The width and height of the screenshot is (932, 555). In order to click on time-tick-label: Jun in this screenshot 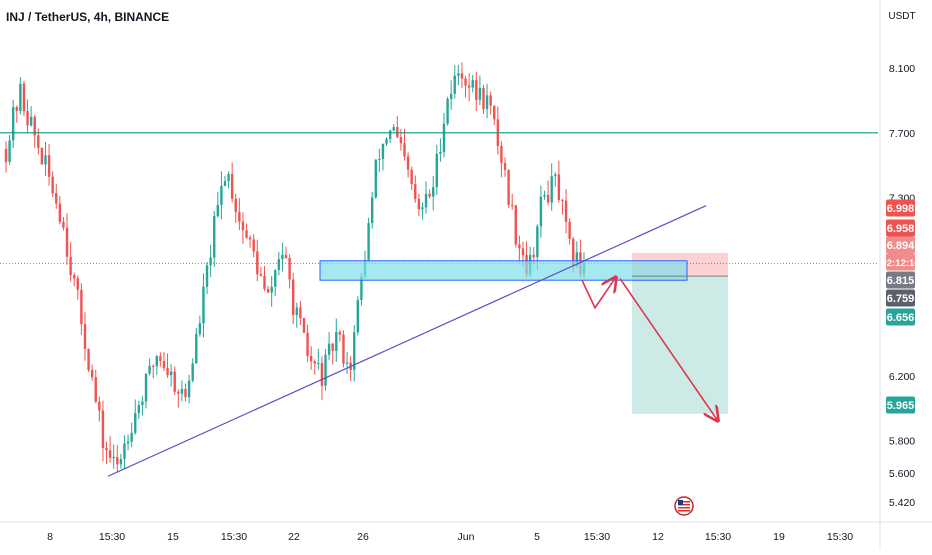, I will do `click(466, 537)`.